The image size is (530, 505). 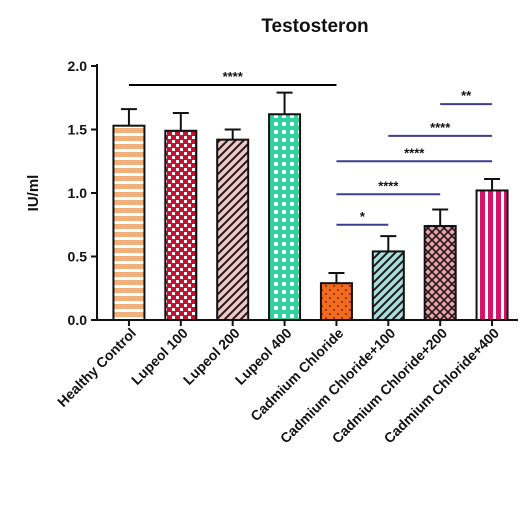 What do you see at coordinates (466, 95) in the screenshot?
I see `significance-label: **` at bounding box center [466, 95].